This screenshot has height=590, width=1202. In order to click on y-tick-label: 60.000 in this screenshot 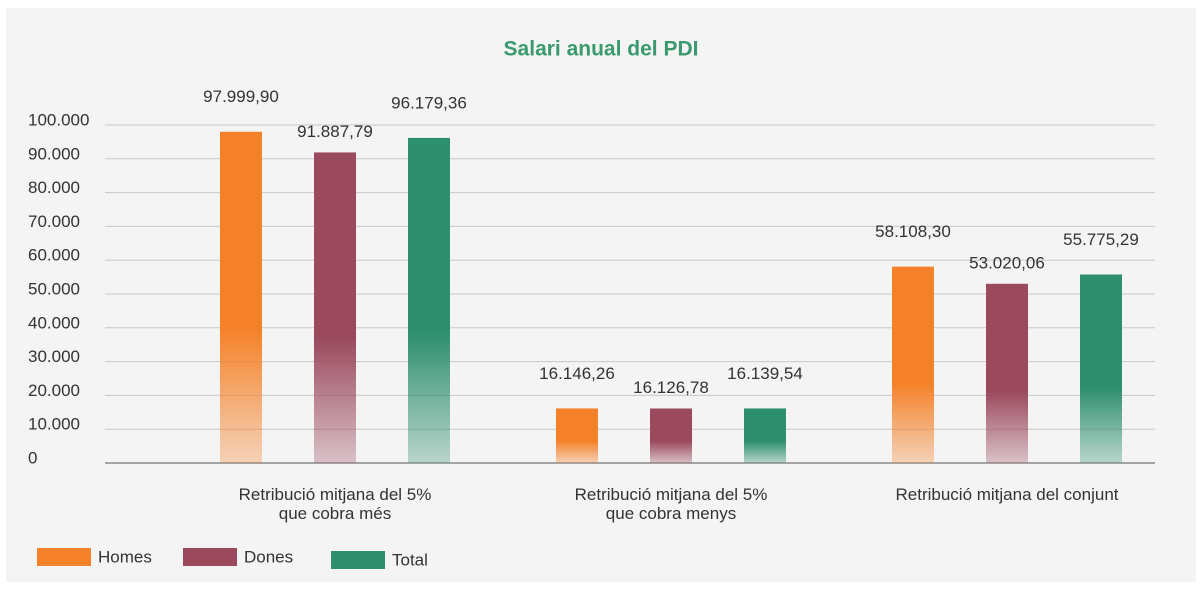, I will do `click(54, 255)`.